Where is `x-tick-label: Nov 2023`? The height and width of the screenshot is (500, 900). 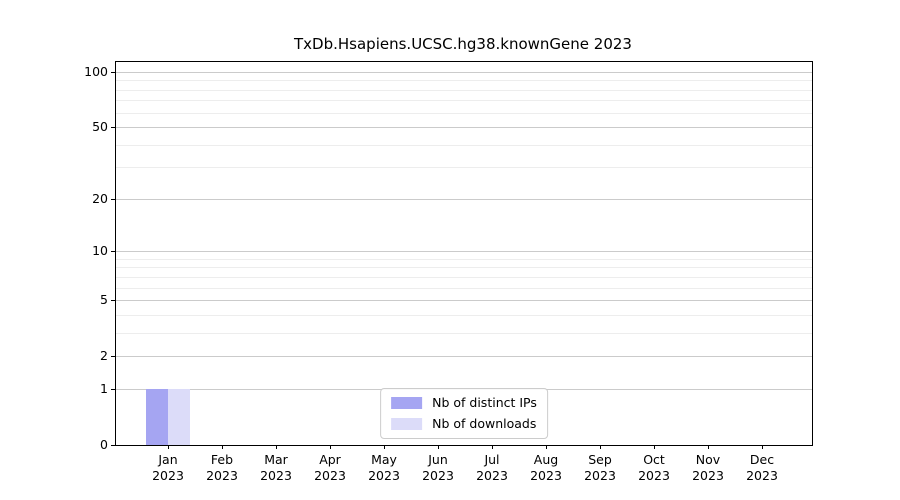
x-tick-label: Nov 2023 is located at coordinates (708, 468).